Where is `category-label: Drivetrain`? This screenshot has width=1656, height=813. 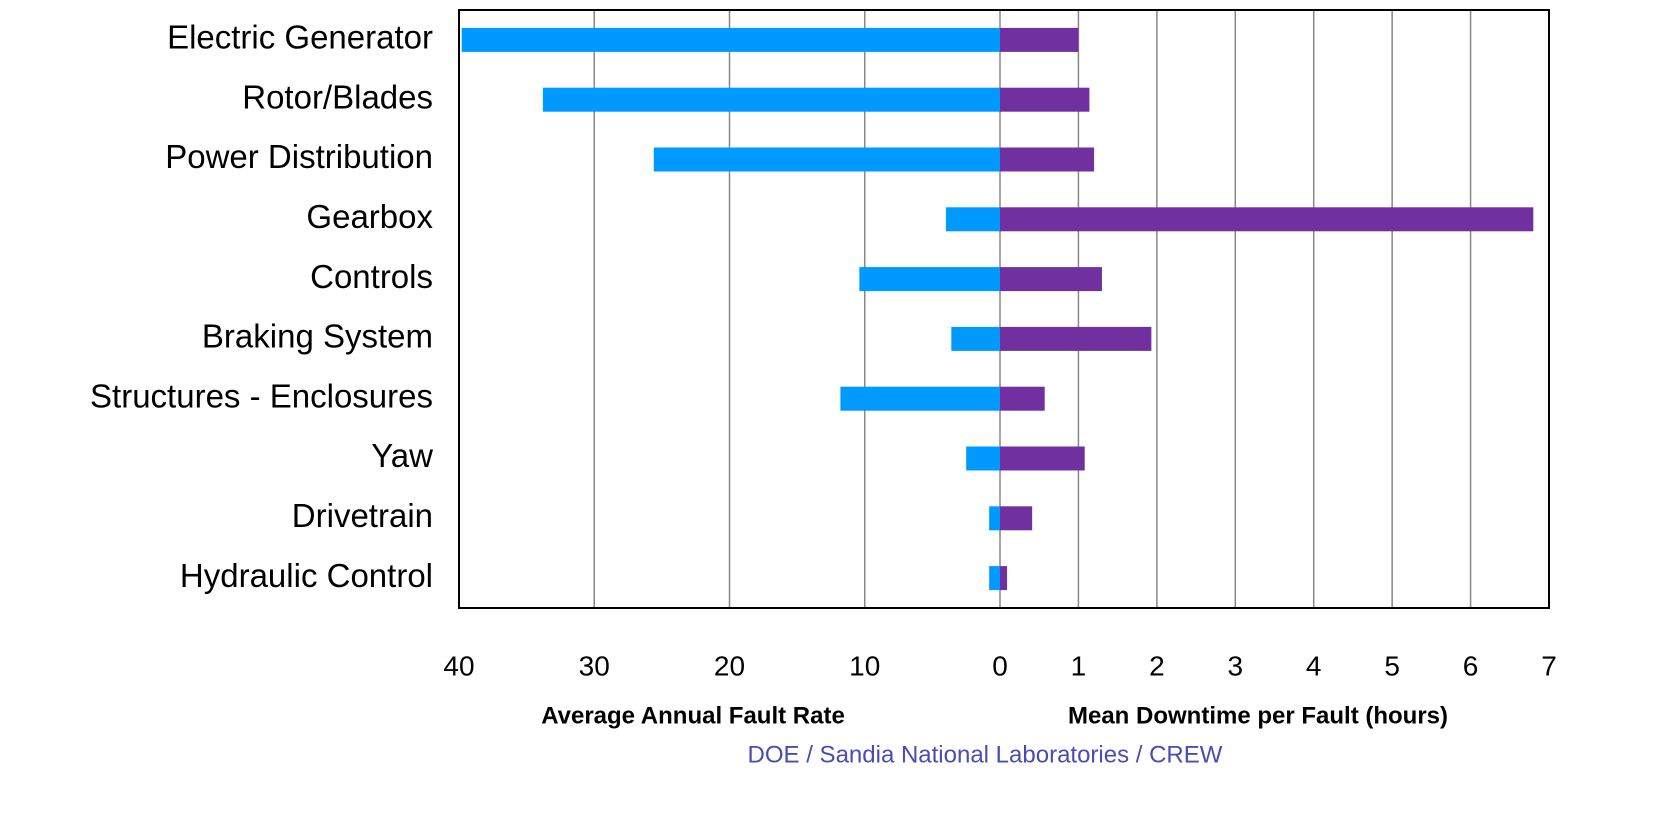 category-label: Drivetrain is located at coordinates (362, 515).